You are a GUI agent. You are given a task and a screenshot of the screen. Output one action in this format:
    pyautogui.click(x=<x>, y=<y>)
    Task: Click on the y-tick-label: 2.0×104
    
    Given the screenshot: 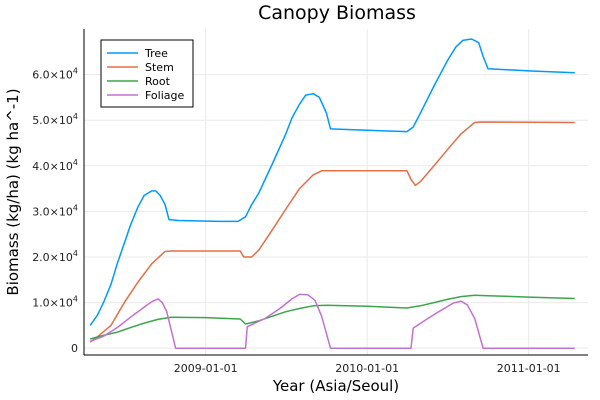 What is the action you would take?
    pyautogui.click(x=55, y=256)
    